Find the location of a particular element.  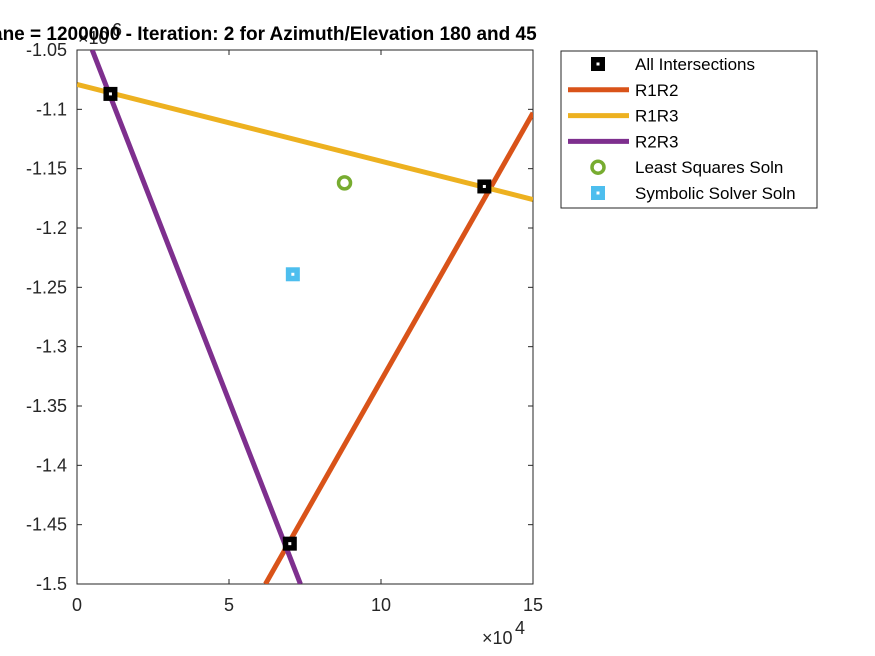

legend-swatch is located at coordinates (598, 167).